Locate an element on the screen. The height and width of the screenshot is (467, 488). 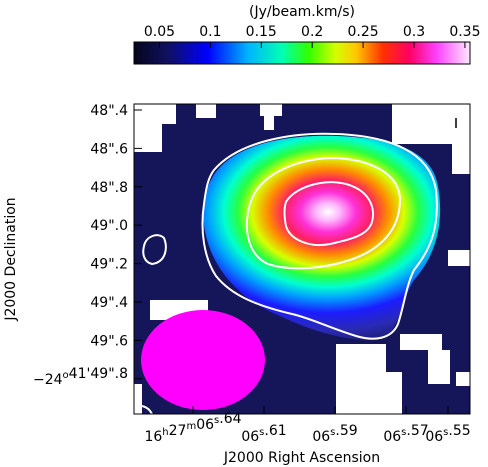
contour-corner is located at coordinates (143, 409).